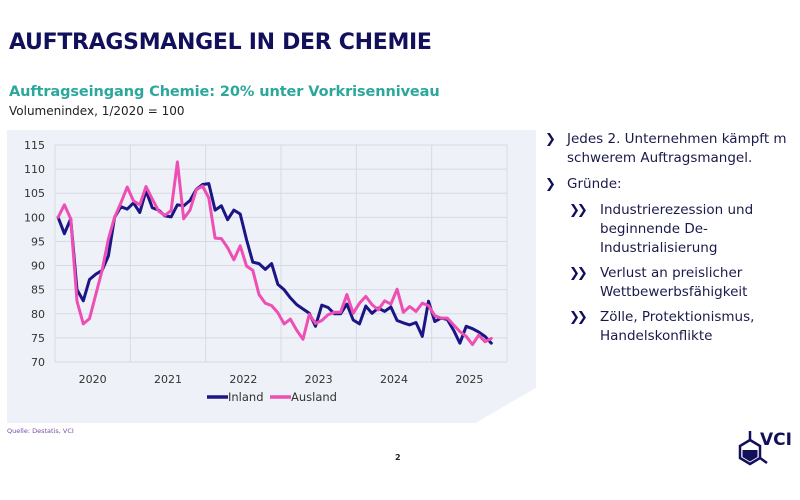 This screenshot has height=500, width=800. Describe the element at coordinates (38, 362) in the screenshot. I see `y-tick-label: 70` at that location.